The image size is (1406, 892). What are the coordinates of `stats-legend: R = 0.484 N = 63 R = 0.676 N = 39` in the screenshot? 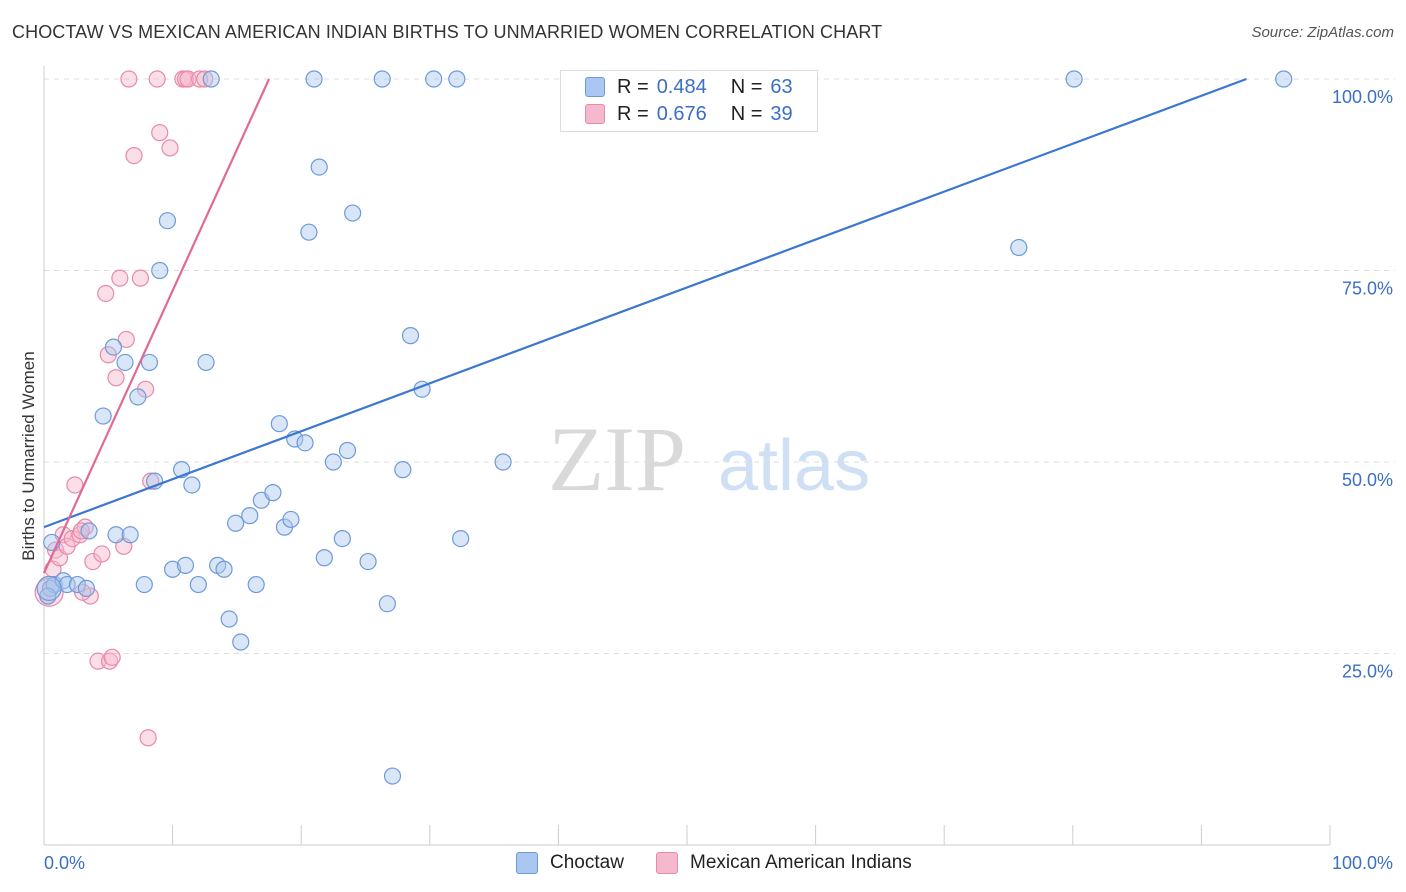 It's located at (689, 101).